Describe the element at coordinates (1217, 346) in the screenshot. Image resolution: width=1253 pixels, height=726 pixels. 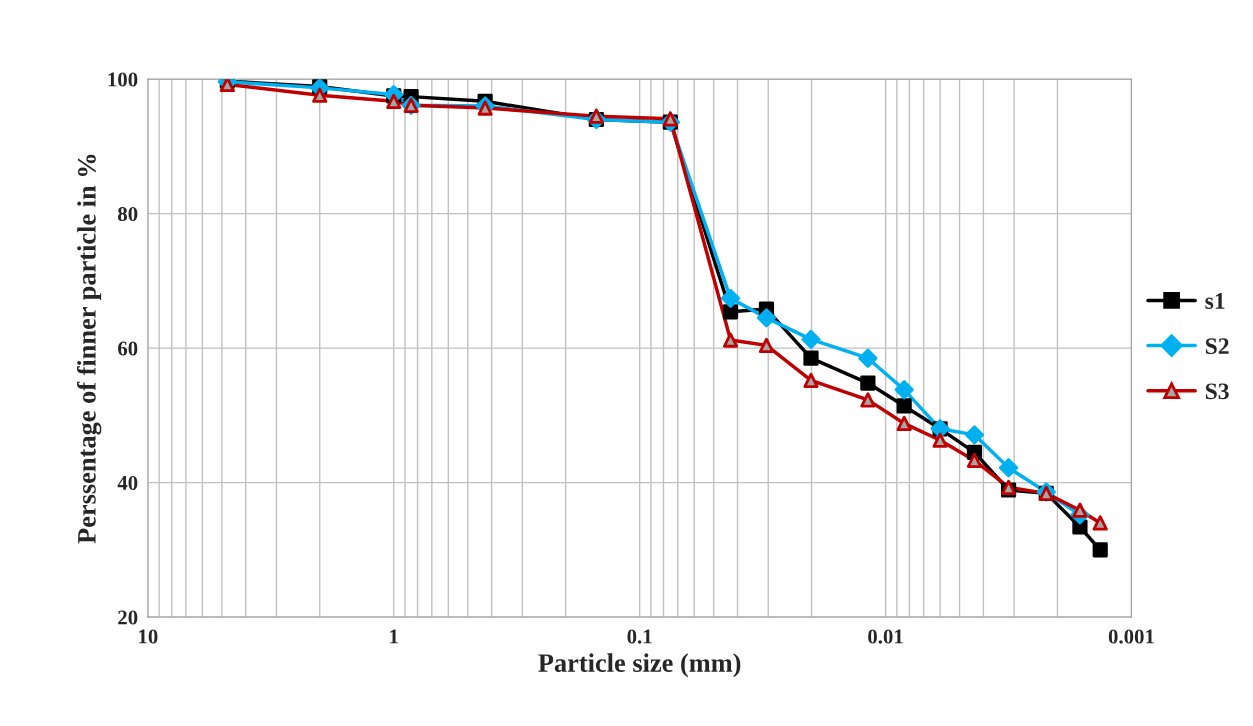
I see `legend-label: S2` at that location.